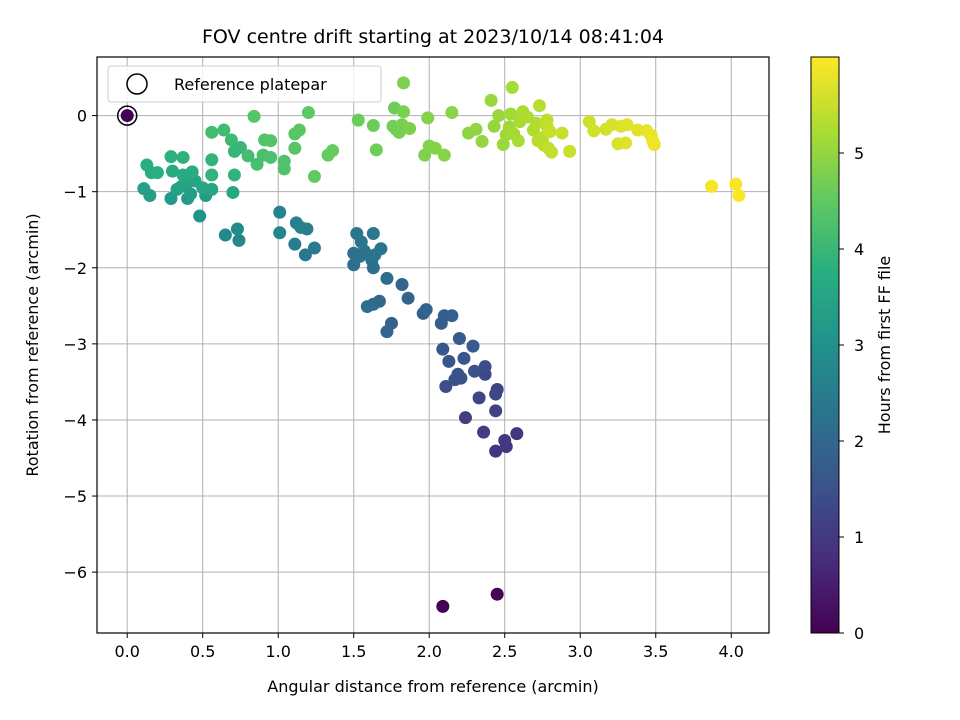 This screenshot has height=720, width=960. What do you see at coordinates (428, 651) in the screenshot?
I see `x-tick-label: 2.0` at bounding box center [428, 651].